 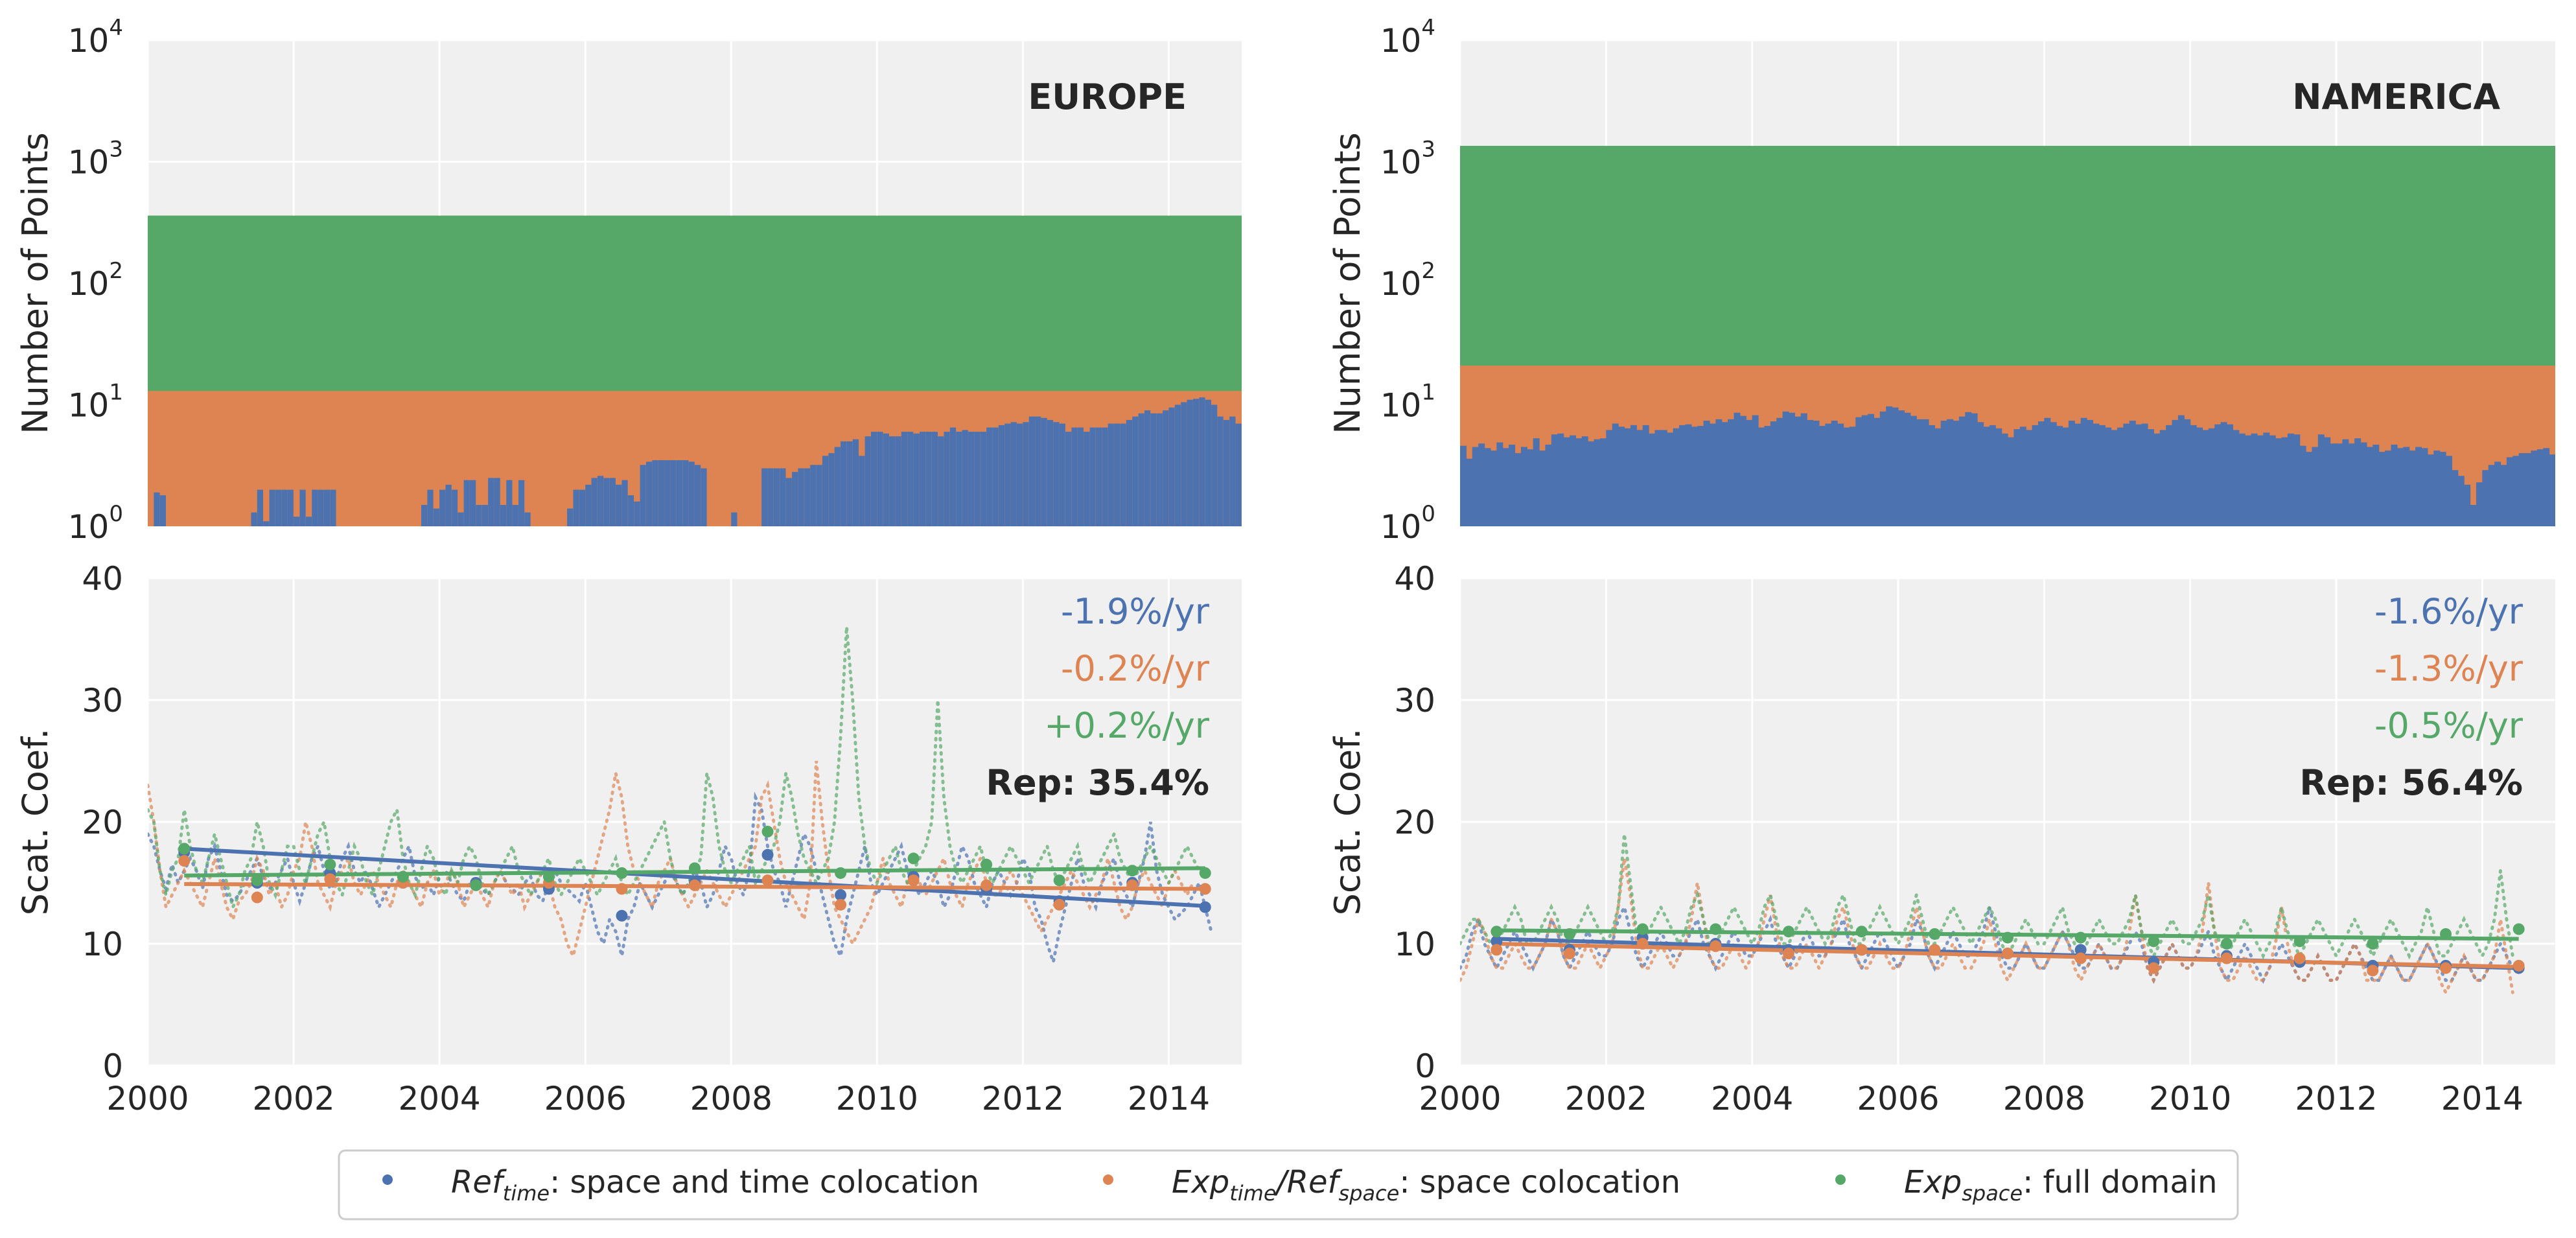 What do you see at coordinates (527, 1193) in the screenshot?
I see `legend-subscript: time` at bounding box center [527, 1193].